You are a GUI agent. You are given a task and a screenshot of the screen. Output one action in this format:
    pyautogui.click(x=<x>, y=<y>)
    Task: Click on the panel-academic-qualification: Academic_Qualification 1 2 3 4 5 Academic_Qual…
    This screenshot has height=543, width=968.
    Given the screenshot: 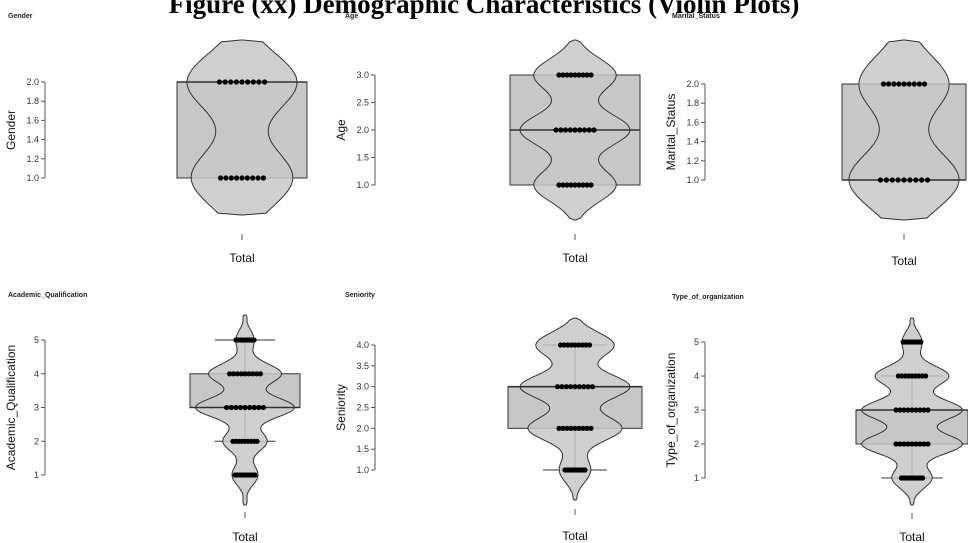 What is the action you would take?
    pyautogui.click(x=152, y=417)
    